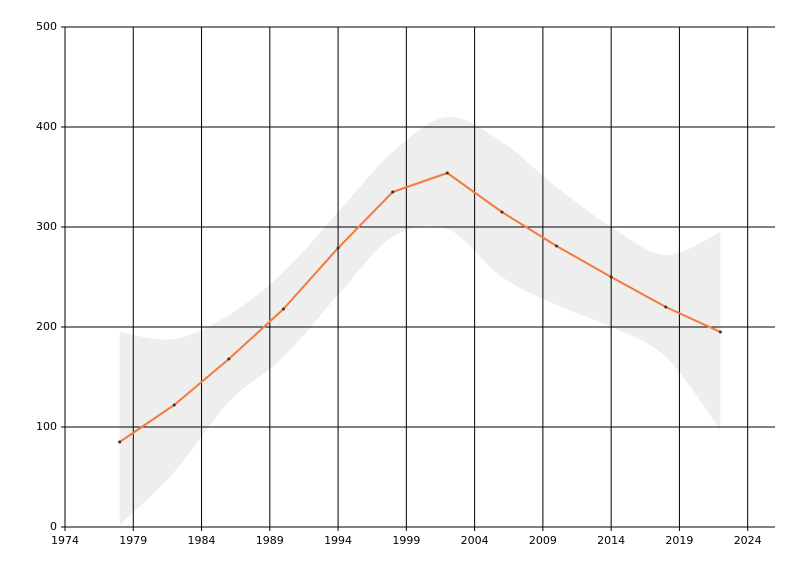 This screenshot has width=800, height=576. What do you see at coordinates (338, 540) in the screenshot?
I see `x-tick-label: 1994` at bounding box center [338, 540].